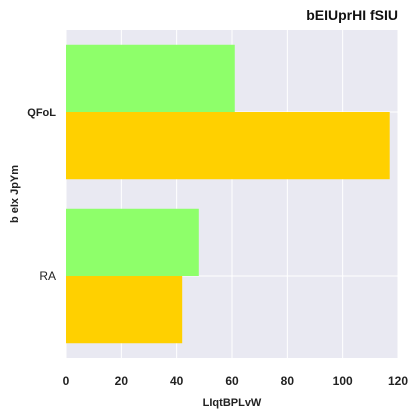 The width and height of the screenshot is (420, 420). What do you see at coordinates (122, 381) in the screenshot?
I see `x-tick-label: 20` at bounding box center [122, 381].